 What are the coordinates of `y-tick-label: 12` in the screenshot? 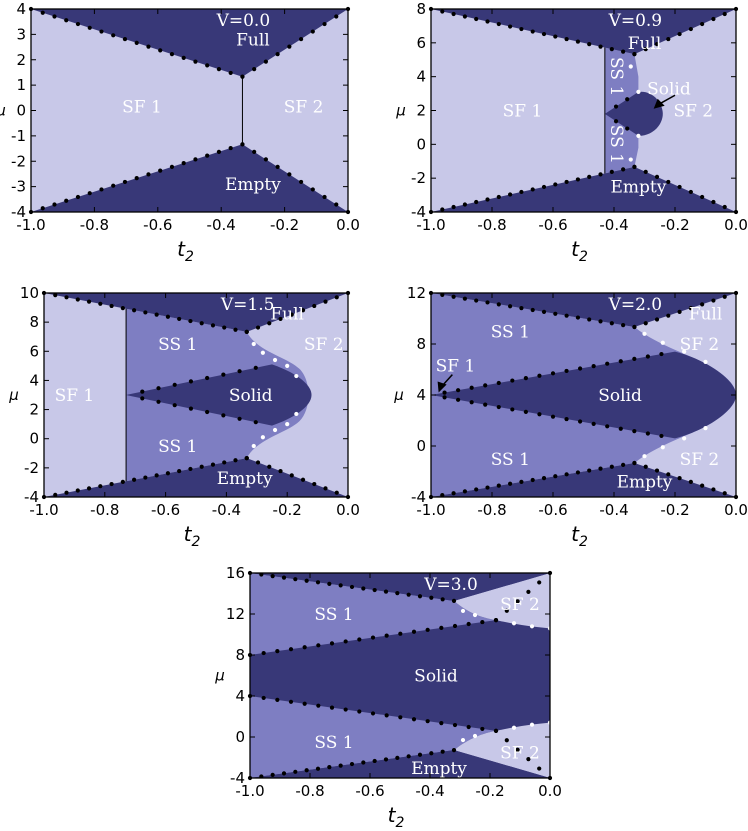 It's located at (416, 293).